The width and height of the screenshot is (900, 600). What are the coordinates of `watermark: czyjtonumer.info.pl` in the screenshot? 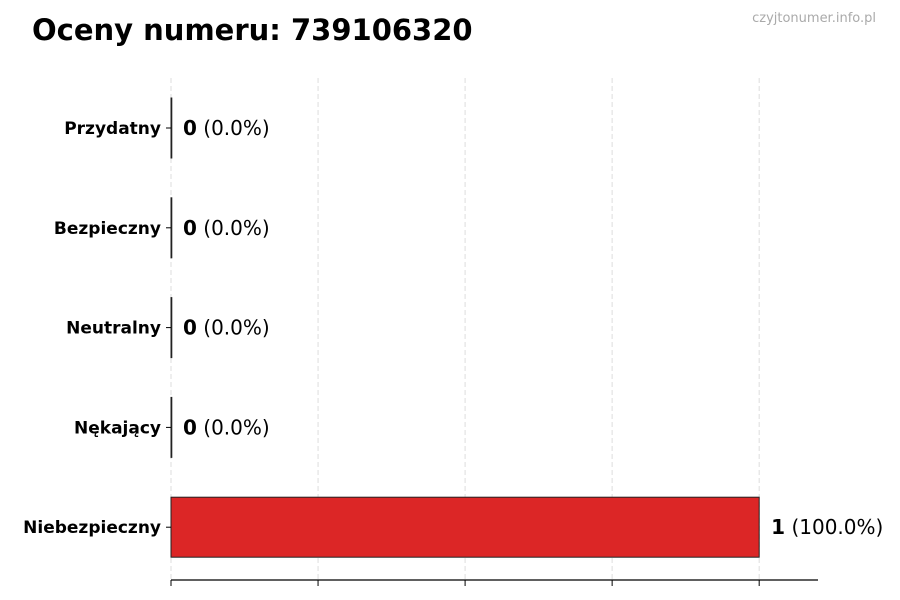 It's located at (814, 18).